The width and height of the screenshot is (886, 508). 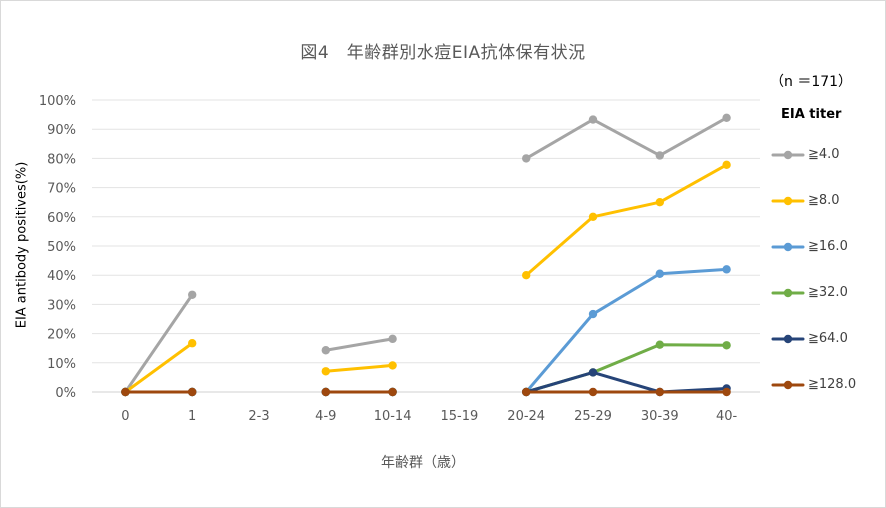 What do you see at coordinates (423, 463) in the screenshot?
I see `x-axis-label: 年齢群（歳）` at bounding box center [423, 463].